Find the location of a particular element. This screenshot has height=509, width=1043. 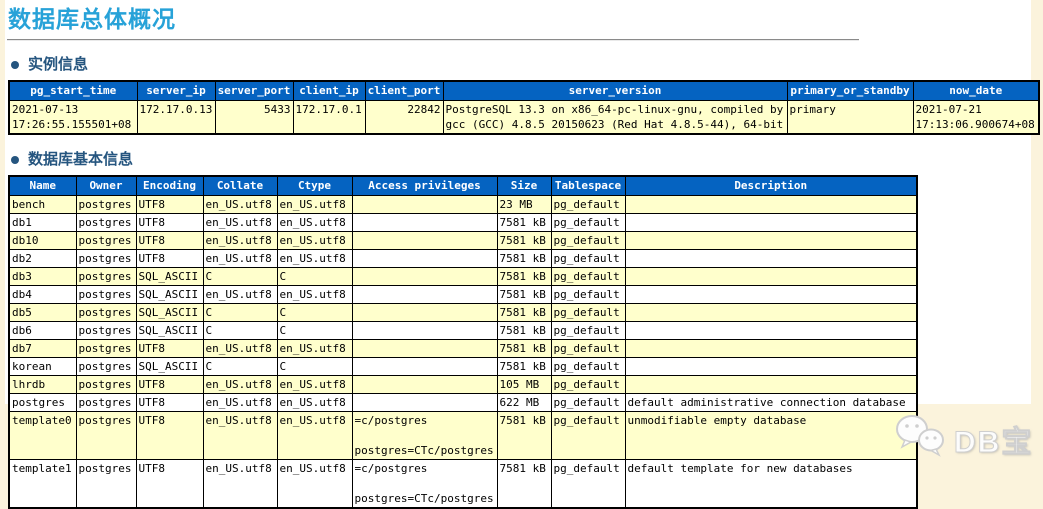

cell-client-ip: 172.17.0.1 is located at coordinates (329, 117).